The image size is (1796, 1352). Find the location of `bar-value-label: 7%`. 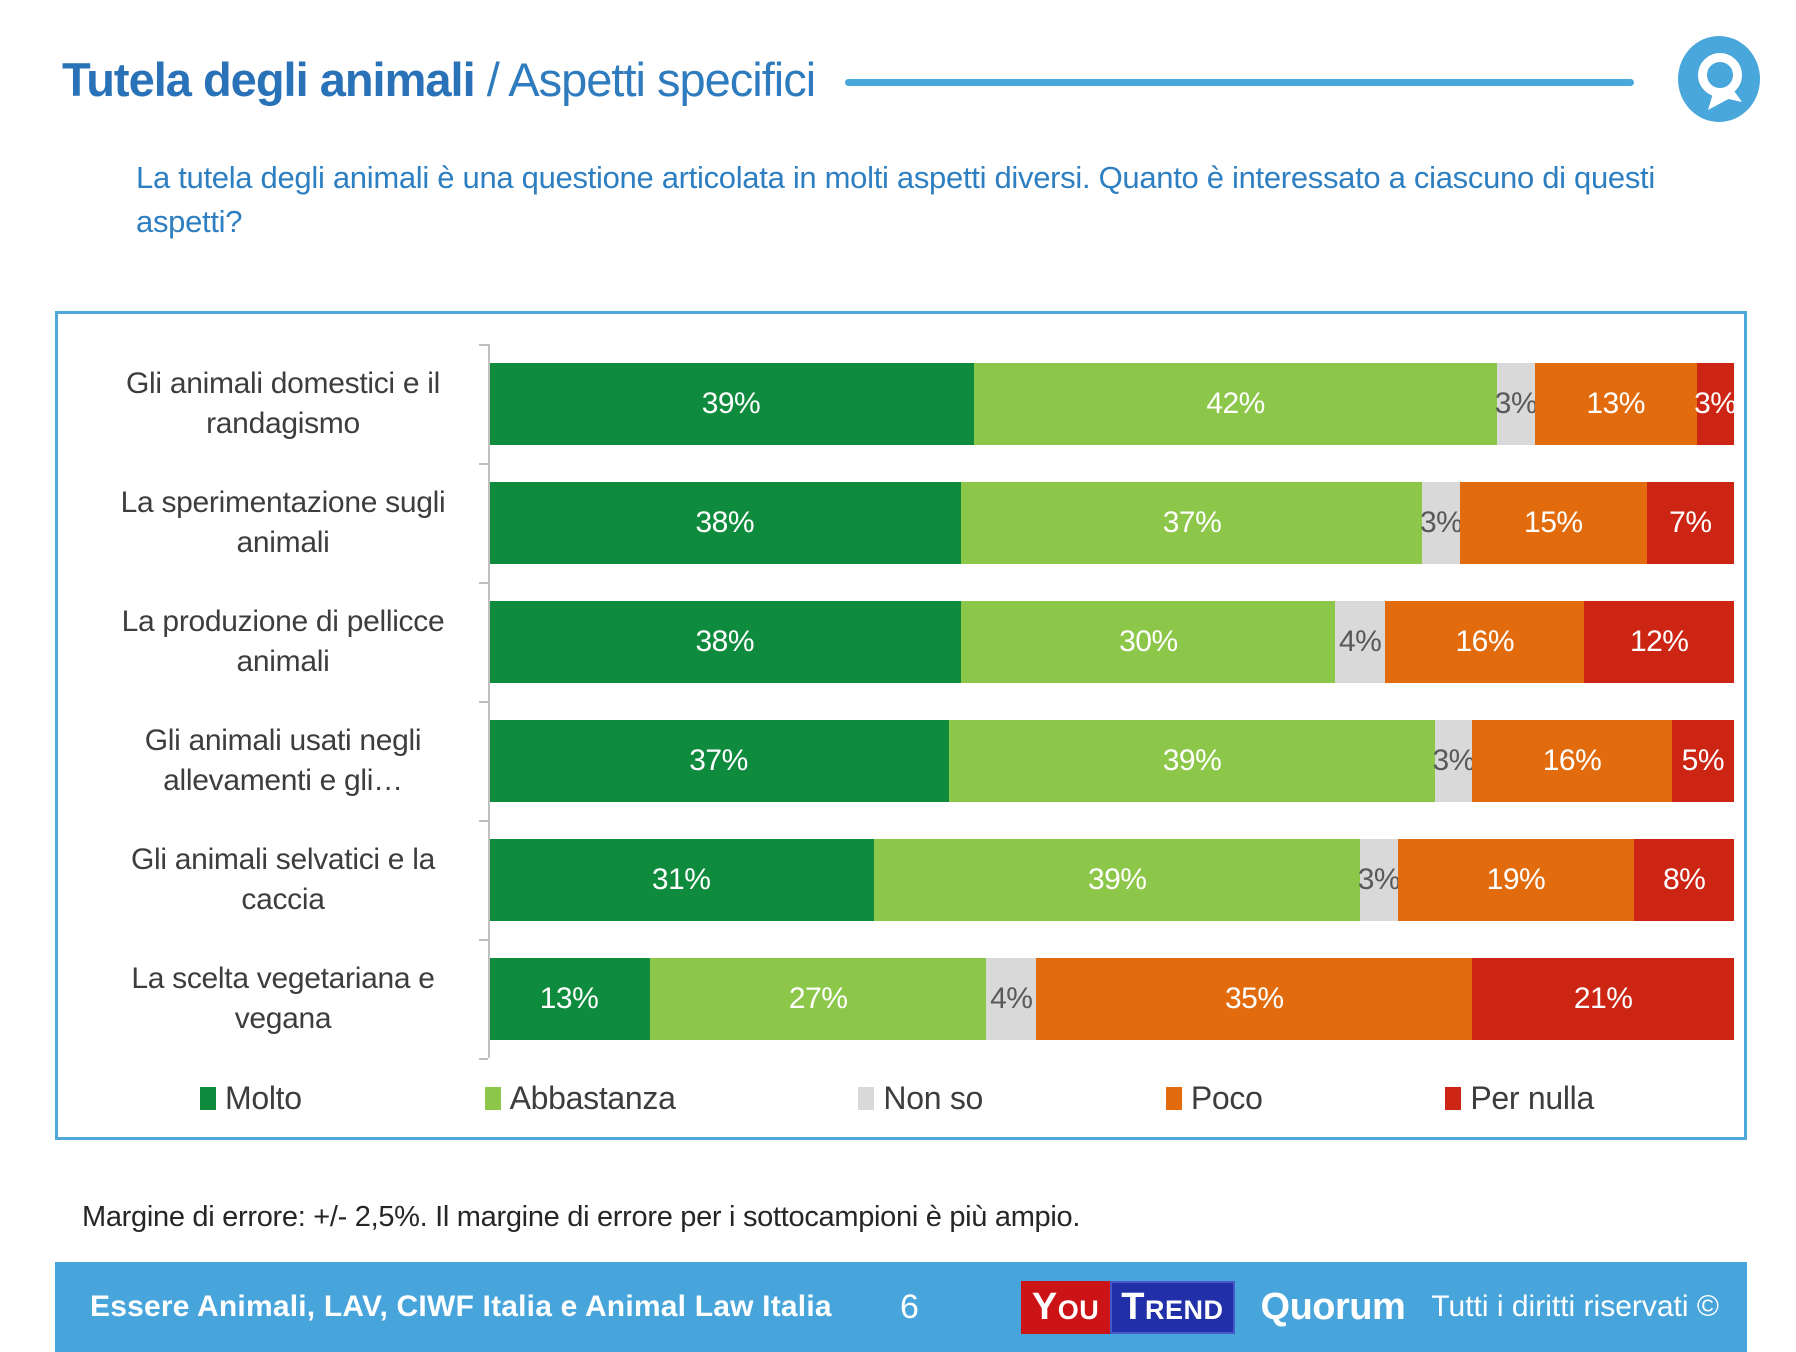

bar-value-label: 7% is located at coordinates (1690, 522).